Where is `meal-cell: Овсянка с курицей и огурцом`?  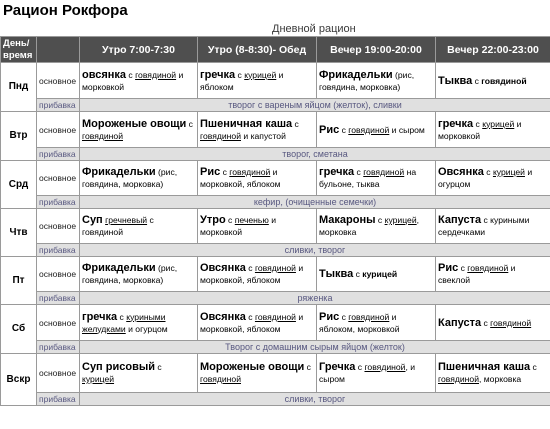
meal-cell: Овсянка с курицей и огурцом is located at coordinates (492, 178).